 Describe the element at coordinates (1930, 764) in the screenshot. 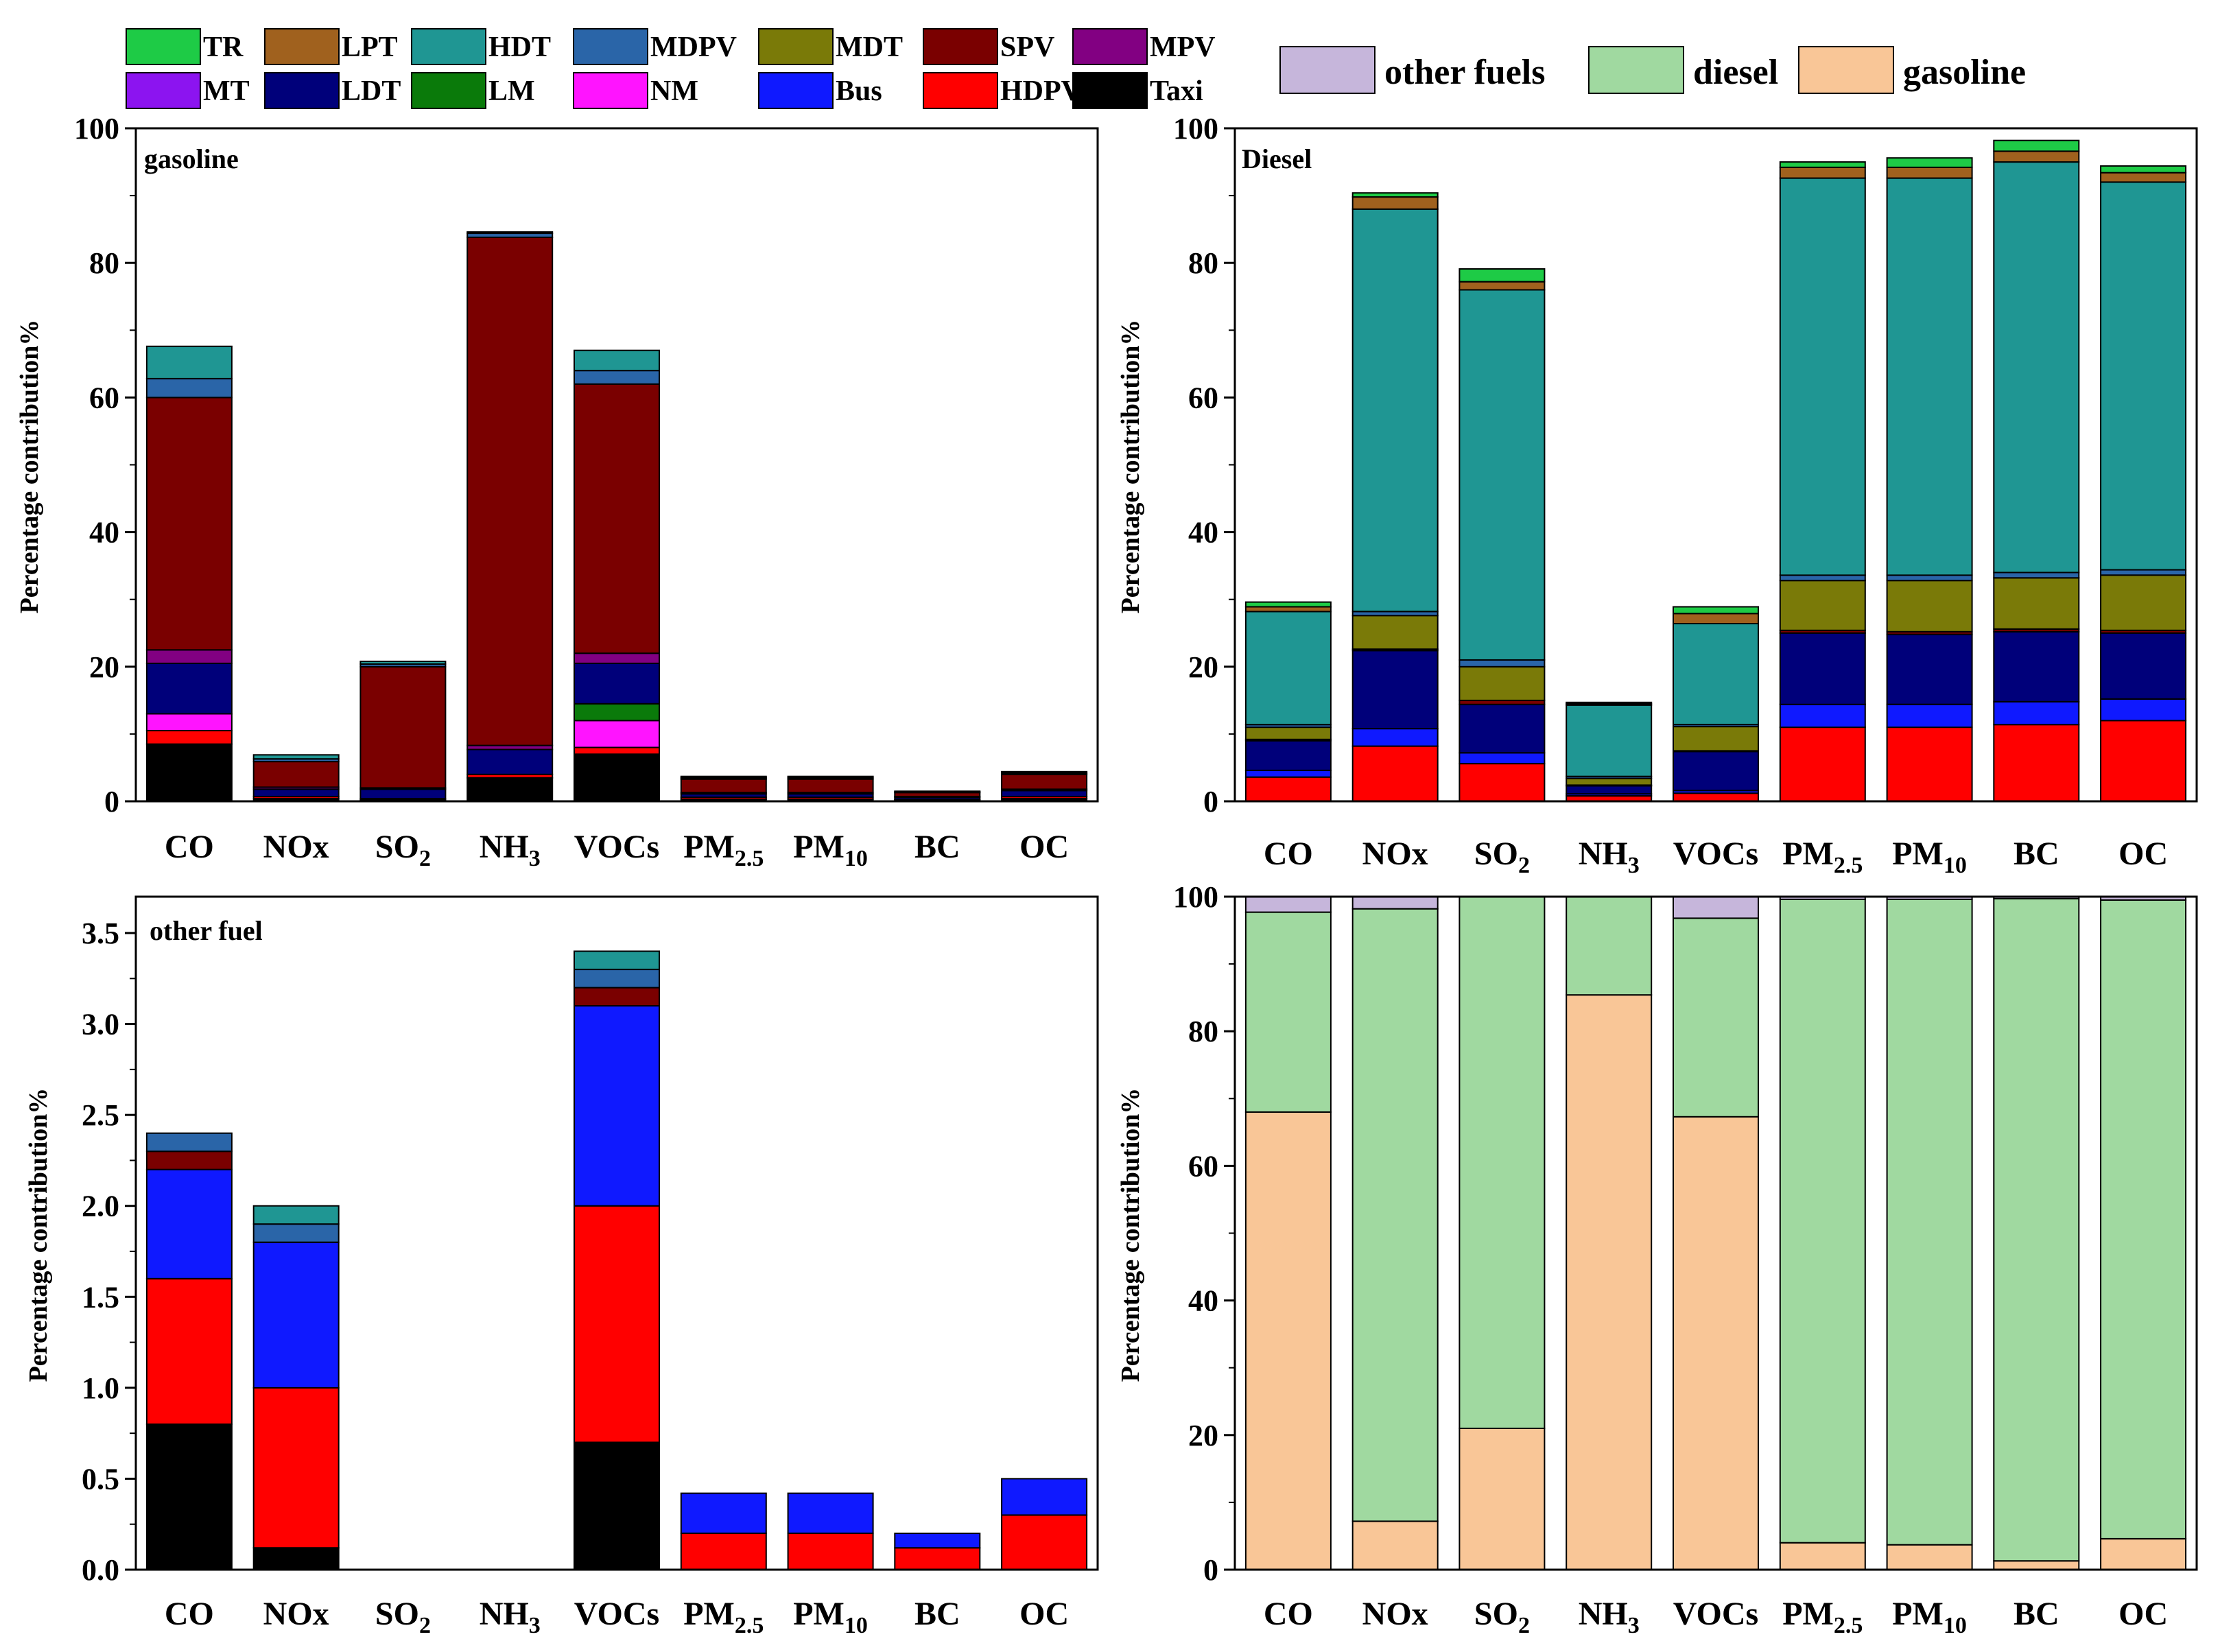

I see `bar-hdpv-pm10` at that location.